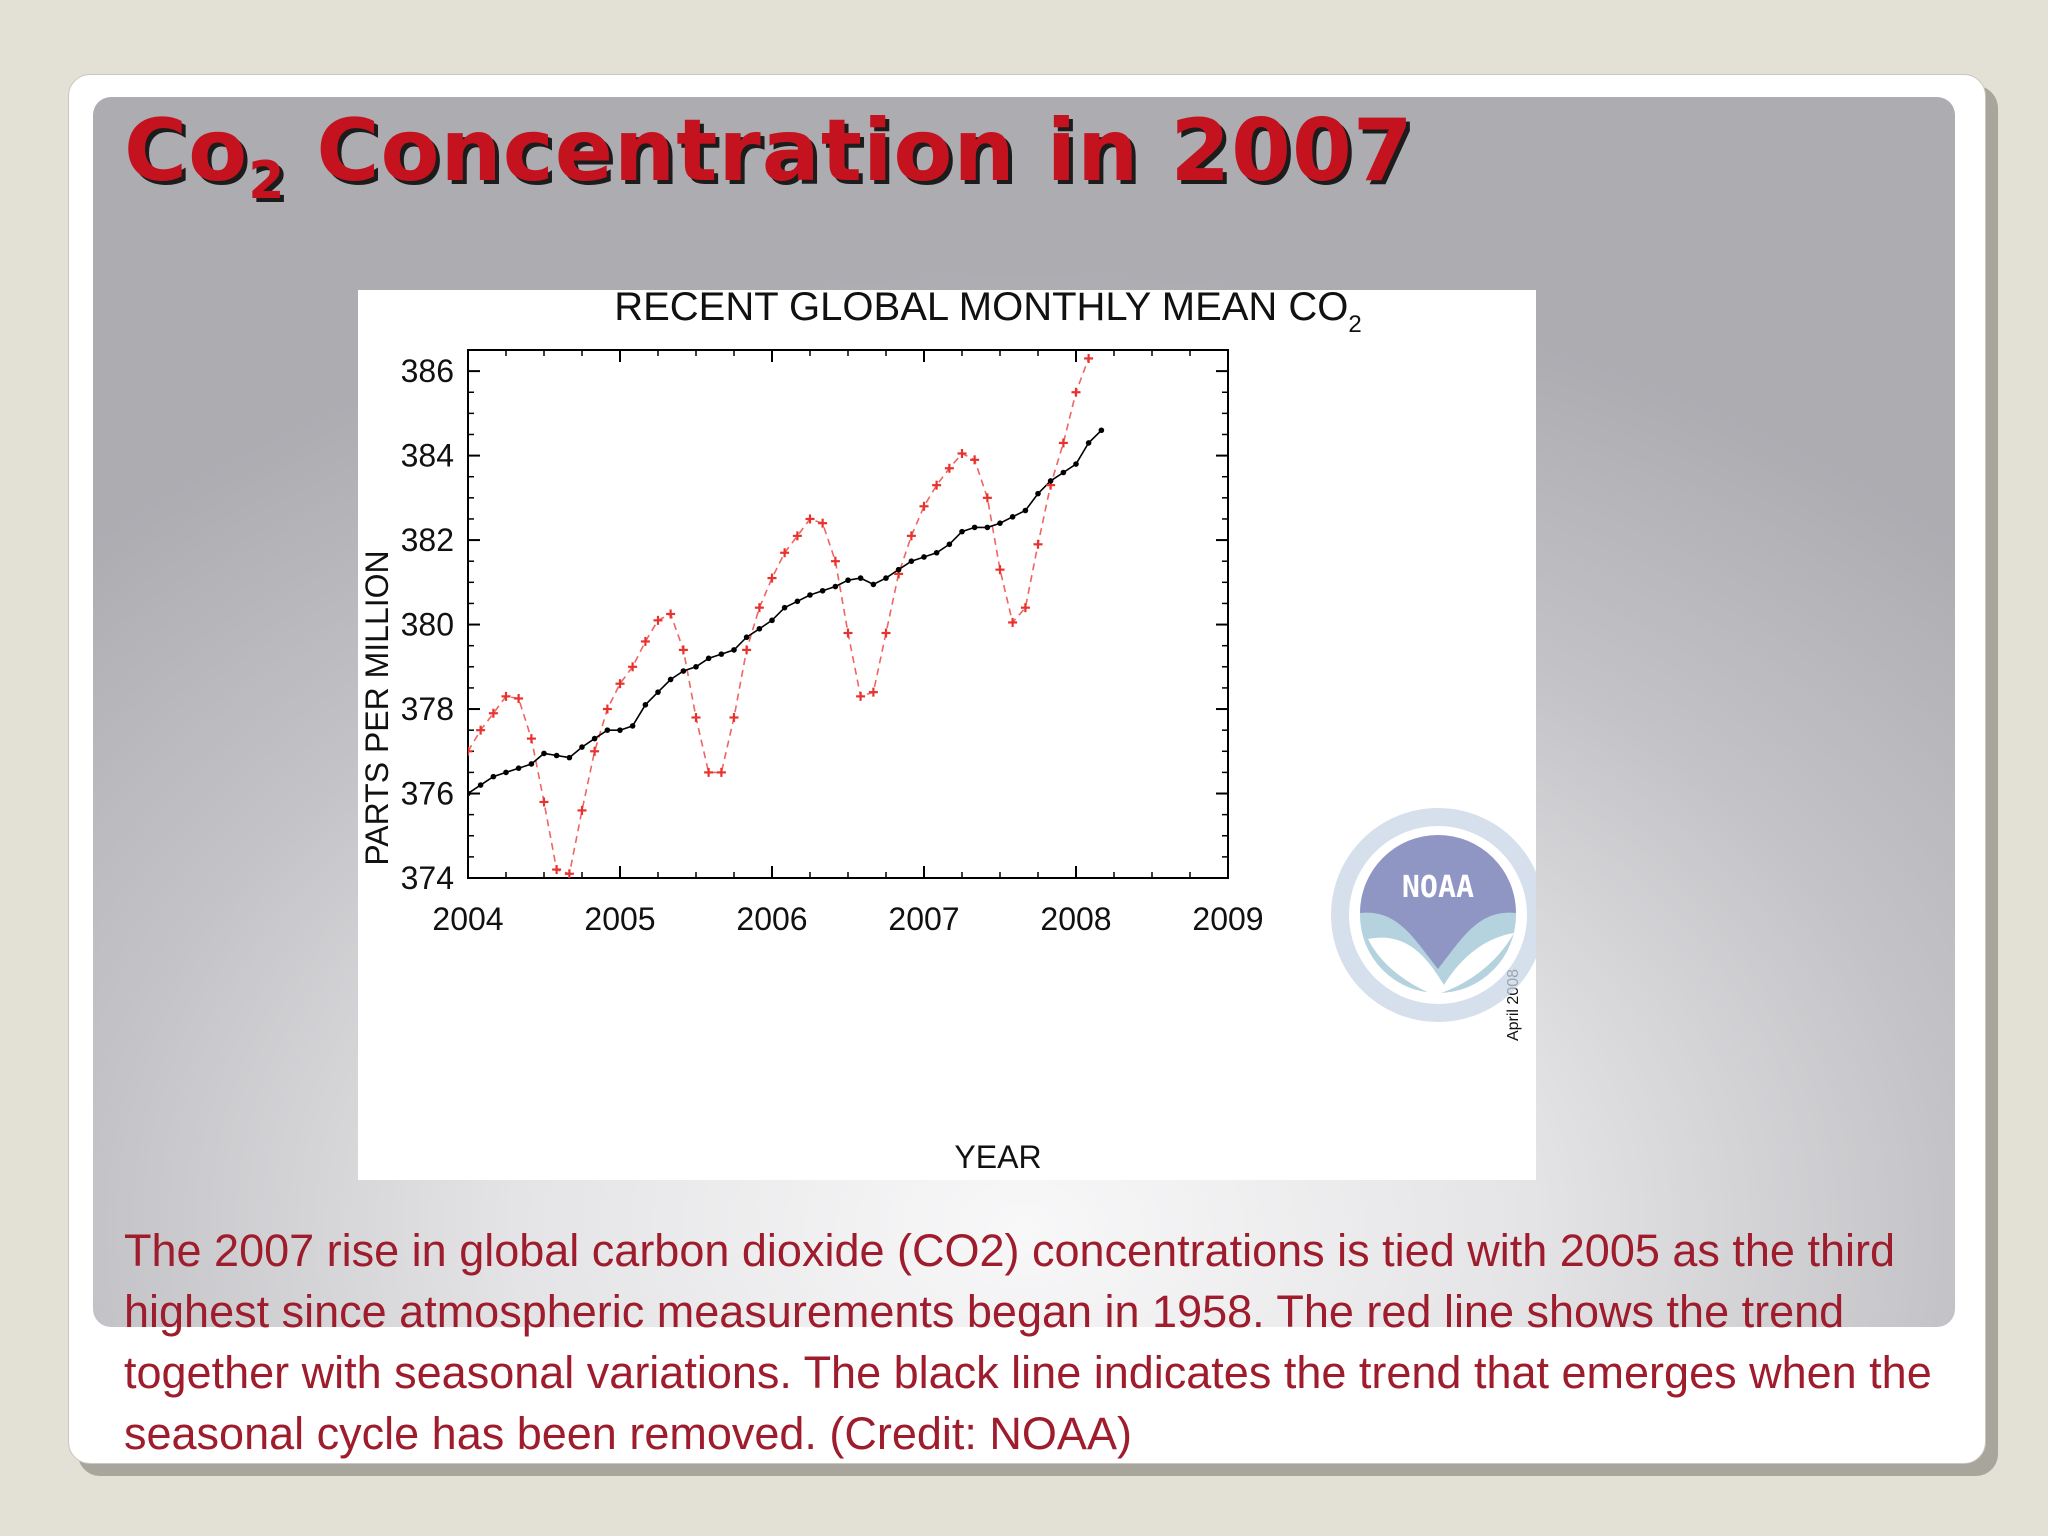 The width and height of the screenshot is (2048, 1536). I want to click on title-rest: Concentration in 2007, so click(849, 151).